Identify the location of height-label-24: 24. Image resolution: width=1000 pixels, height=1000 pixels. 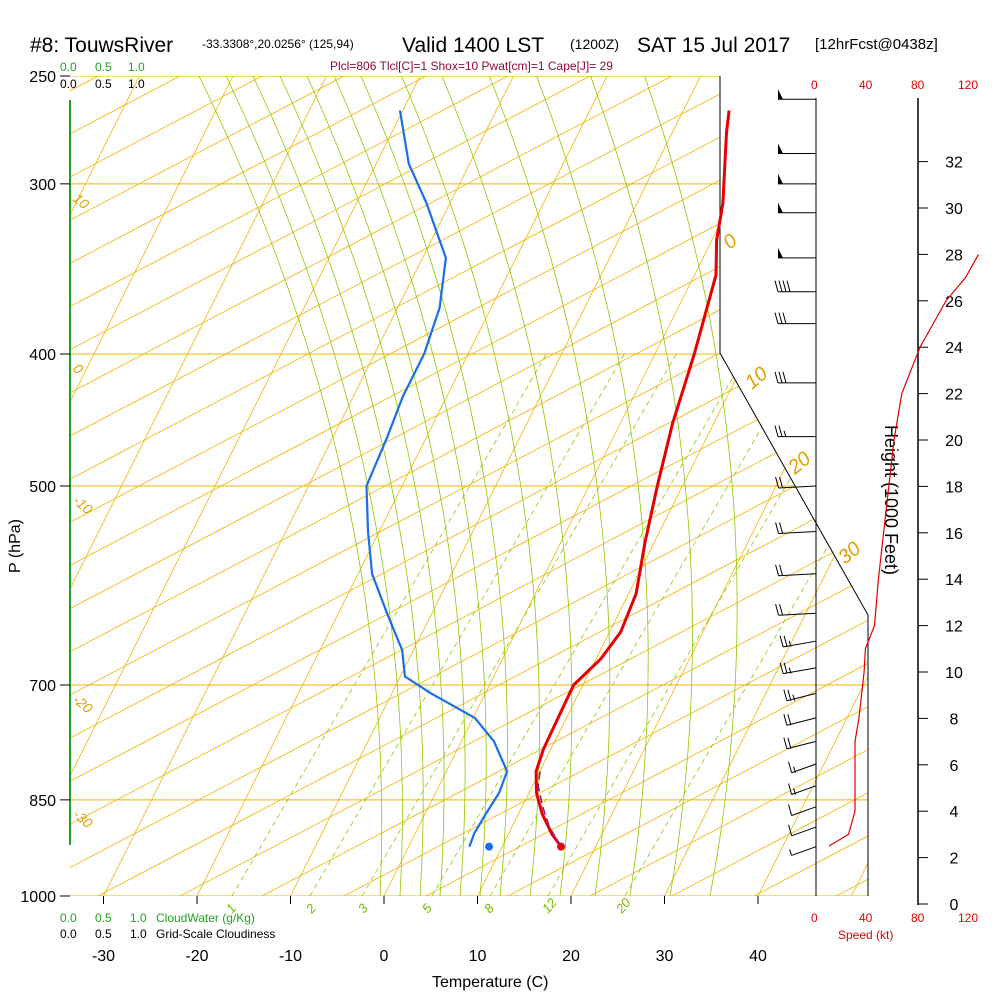
(954, 348).